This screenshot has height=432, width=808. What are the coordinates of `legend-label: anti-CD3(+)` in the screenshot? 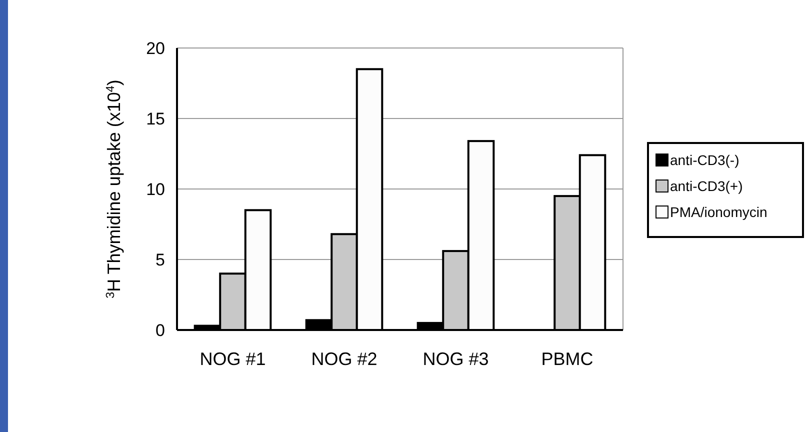 It's located at (706, 186).